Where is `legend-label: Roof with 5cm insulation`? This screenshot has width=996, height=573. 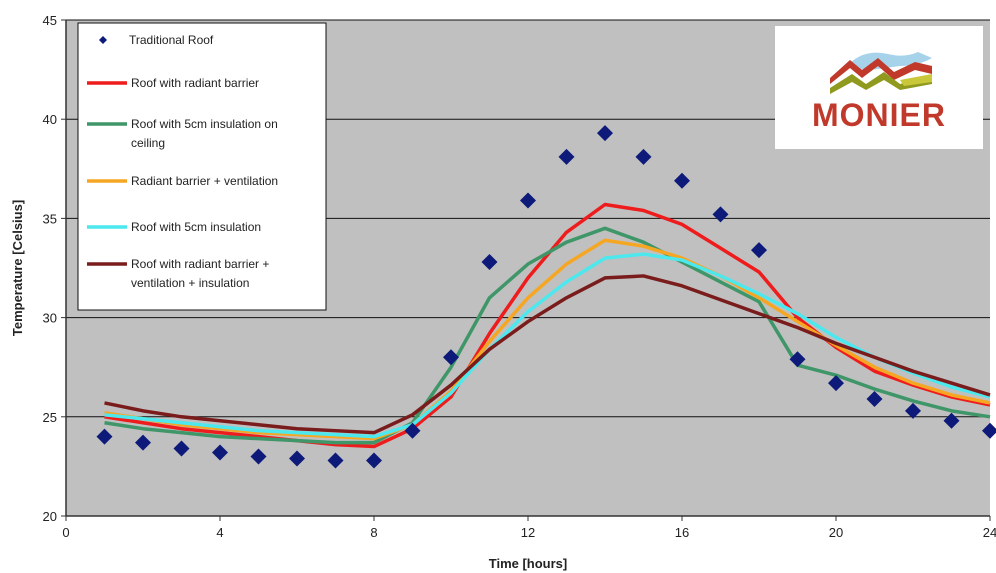 legend-label: Roof with 5cm insulation is located at coordinates (196, 227).